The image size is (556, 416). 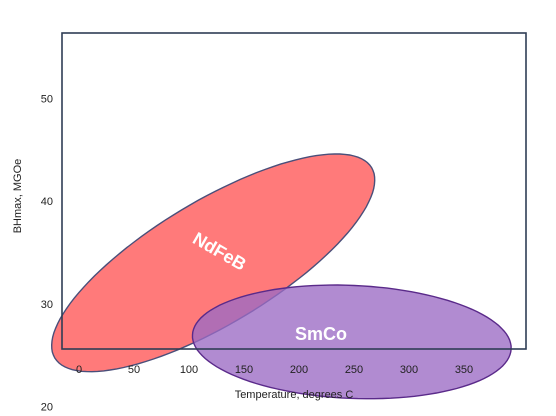 I want to click on y-tick-label: 40, so click(x=47, y=202).